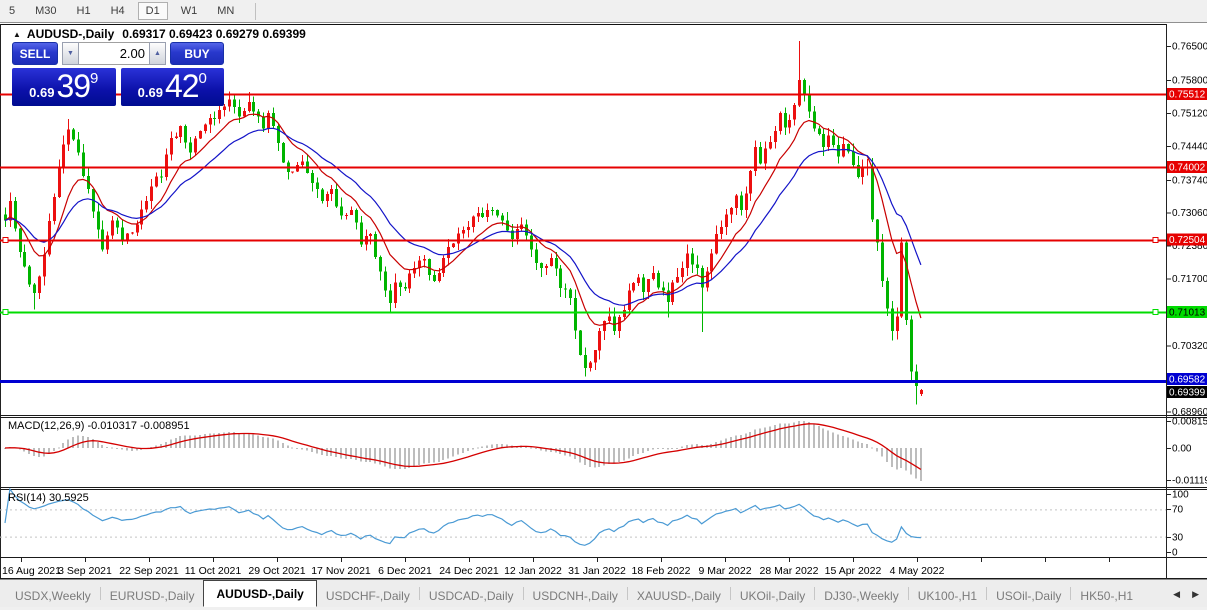  I want to click on svg-text: 0.00, so click(1182, 449).